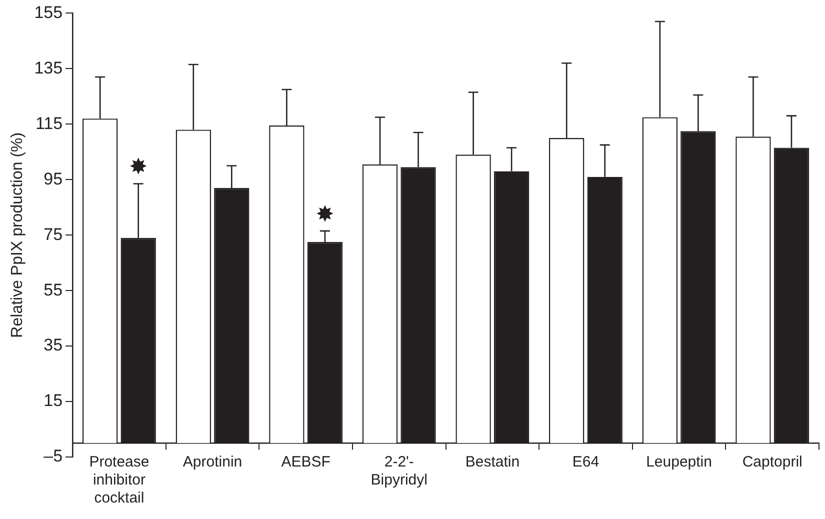  I want to click on y-tick-label: 135, so click(48, 68).